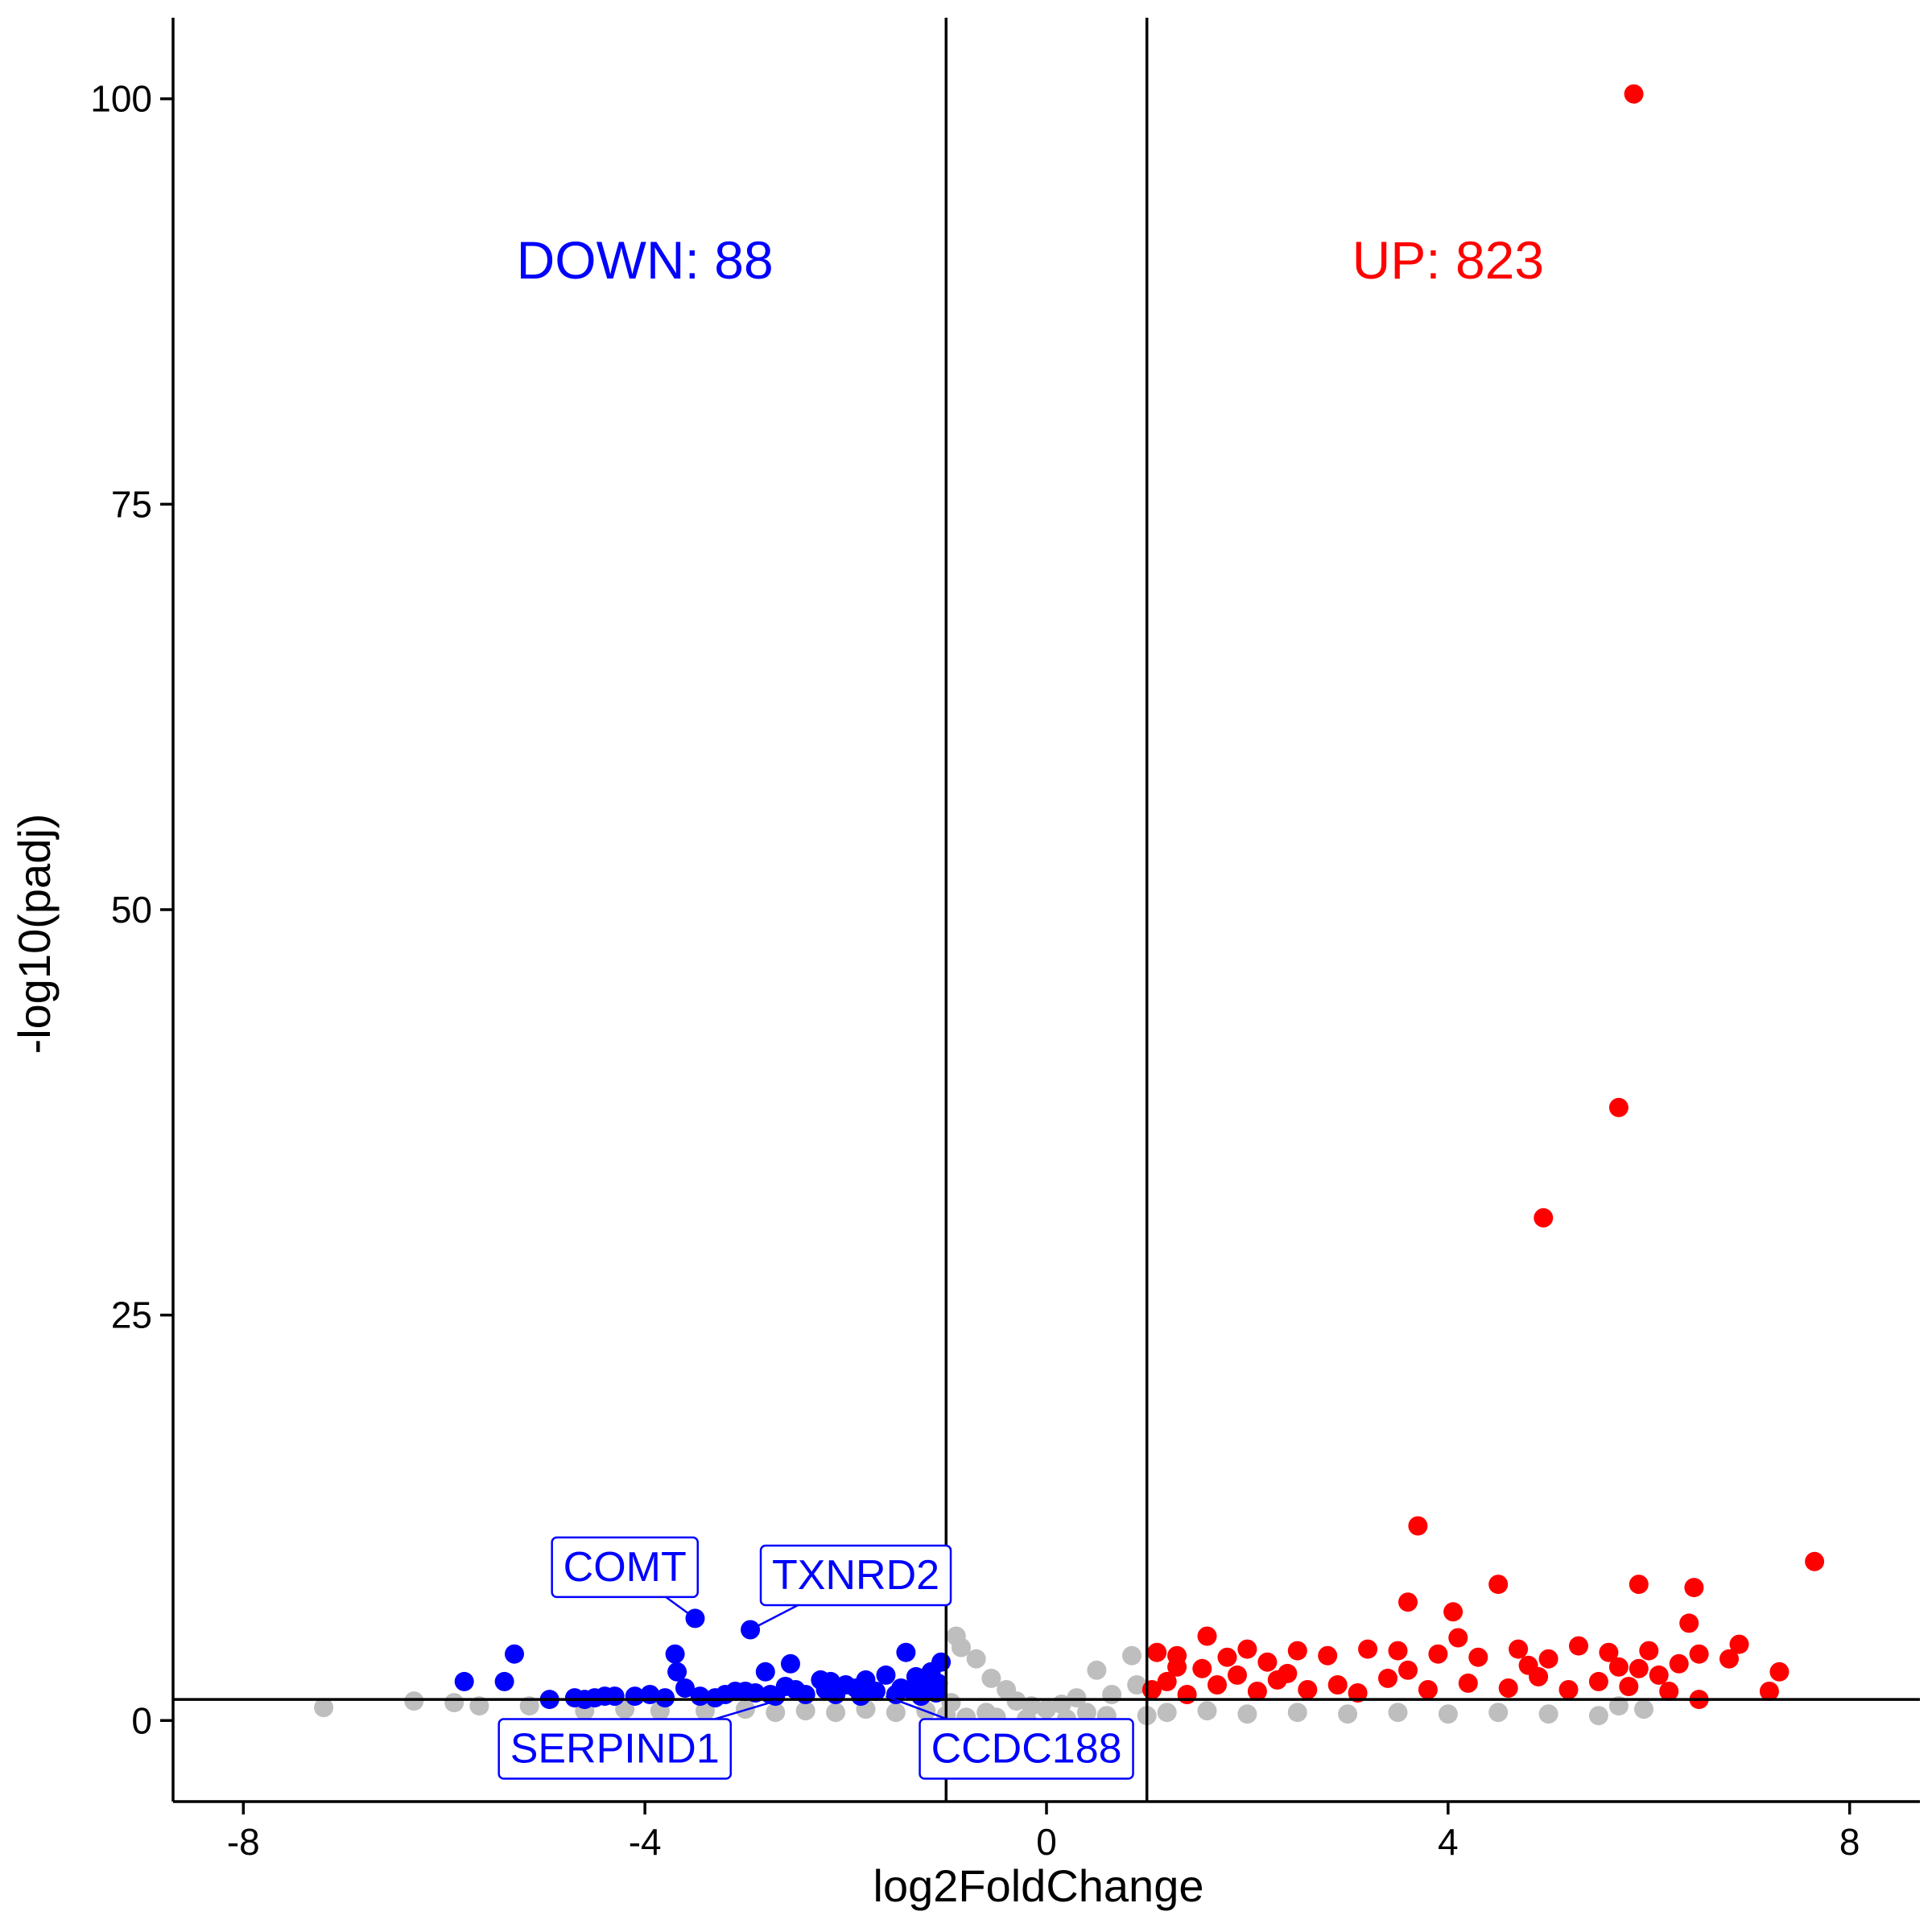  What do you see at coordinates (703, 1659) in the screenshot?
I see `down-regulated-points` at bounding box center [703, 1659].